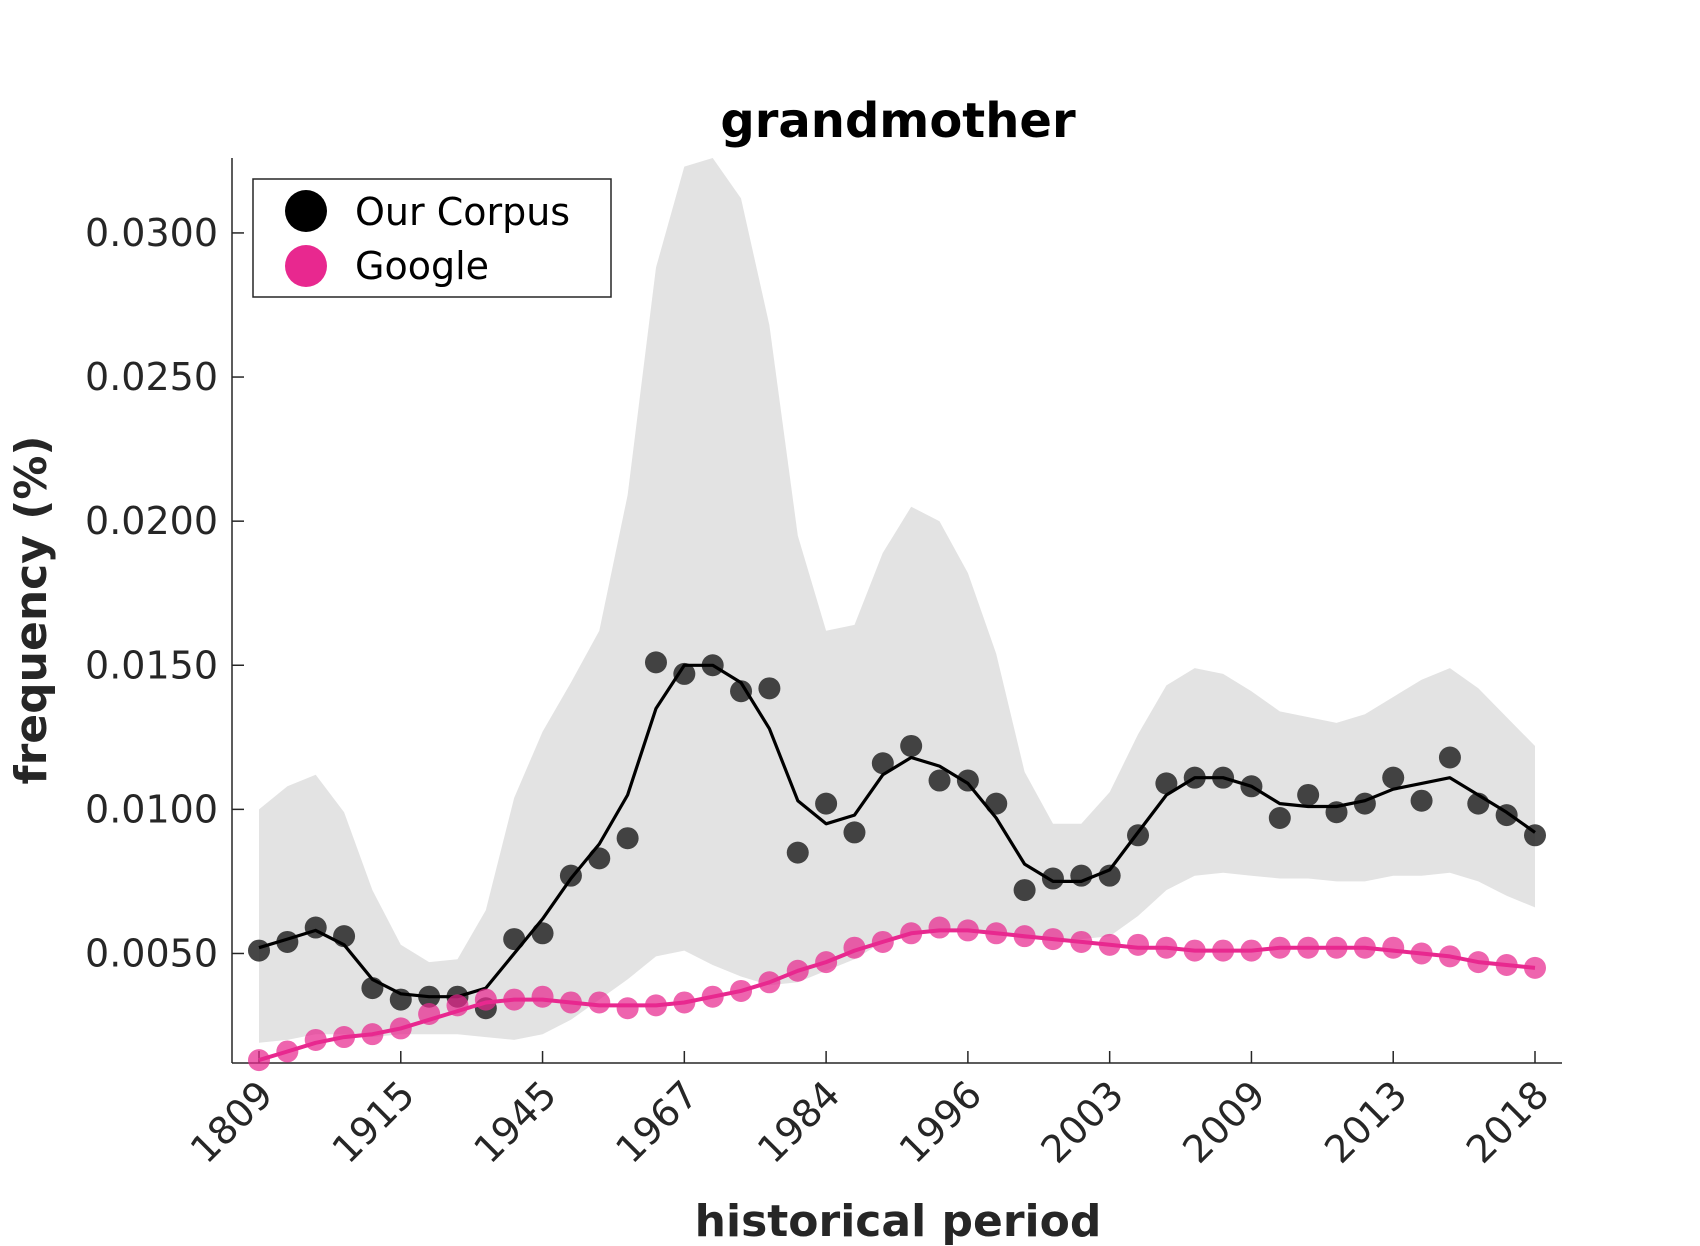  I want to click on x-tick-label: 2013, so click(1366, 1122).